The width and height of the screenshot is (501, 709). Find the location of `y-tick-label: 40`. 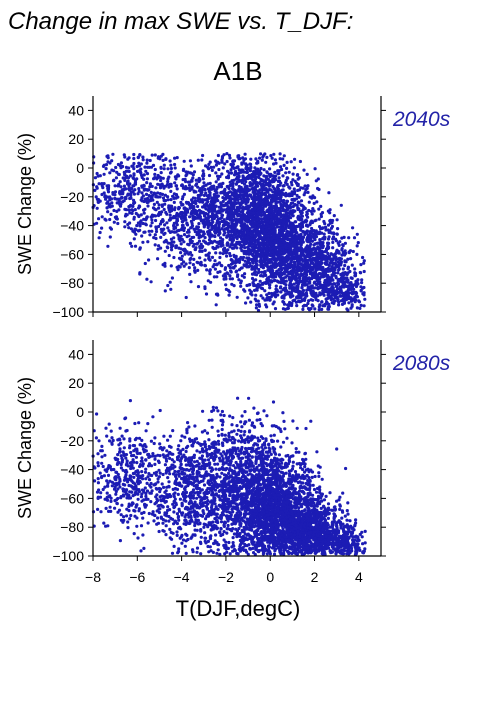

y-tick-label: 40 is located at coordinates (76, 110).